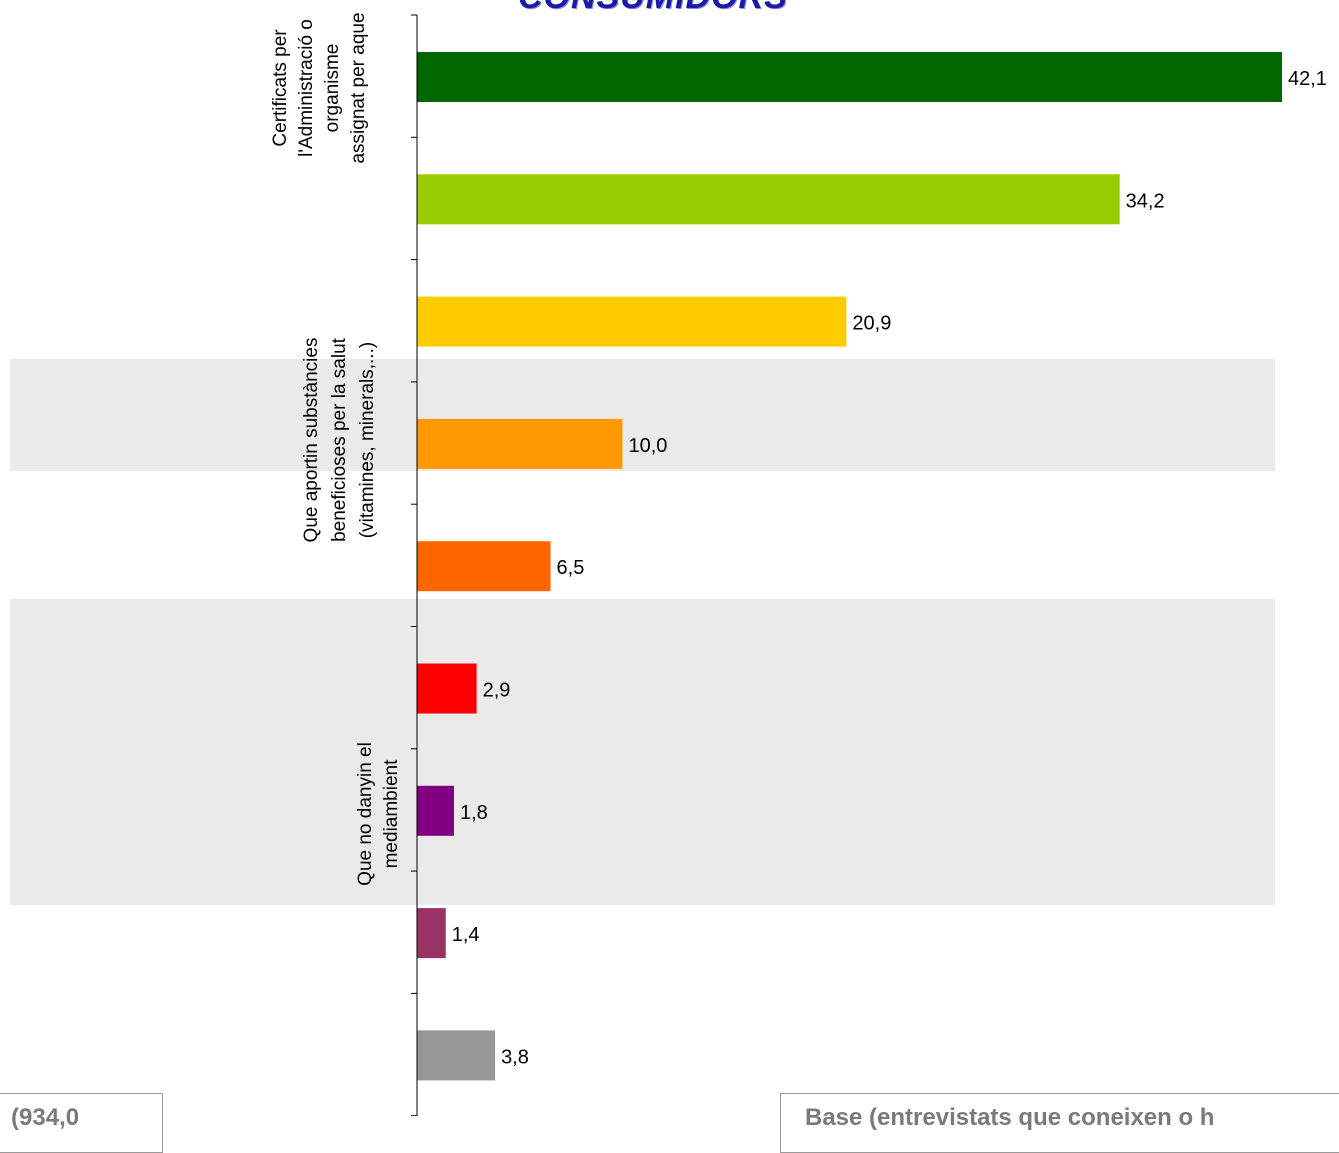  What do you see at coordinates (1307, 79) in the screenshot?
I see `bar-value-label-1: 42,1` at bounding box center [1307, 79].